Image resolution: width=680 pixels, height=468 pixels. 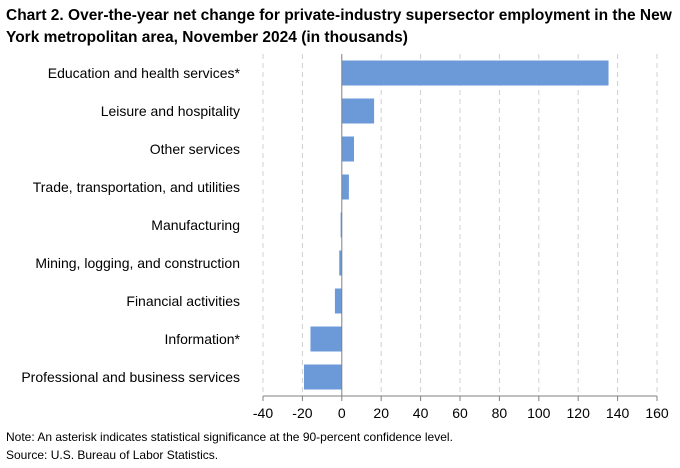 I want to click on x-tick-label: 40, so click(x=421, y=413).